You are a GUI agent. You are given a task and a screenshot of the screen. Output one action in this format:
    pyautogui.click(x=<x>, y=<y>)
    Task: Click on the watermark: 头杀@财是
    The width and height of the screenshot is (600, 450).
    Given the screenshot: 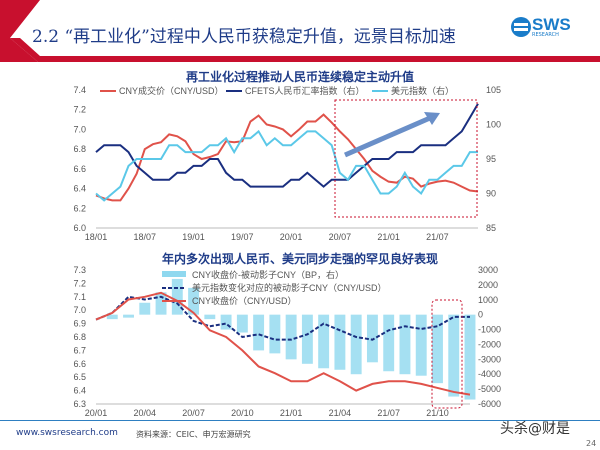 What is the action you would take?
    pyautogui.click(x=535, y=429)
    